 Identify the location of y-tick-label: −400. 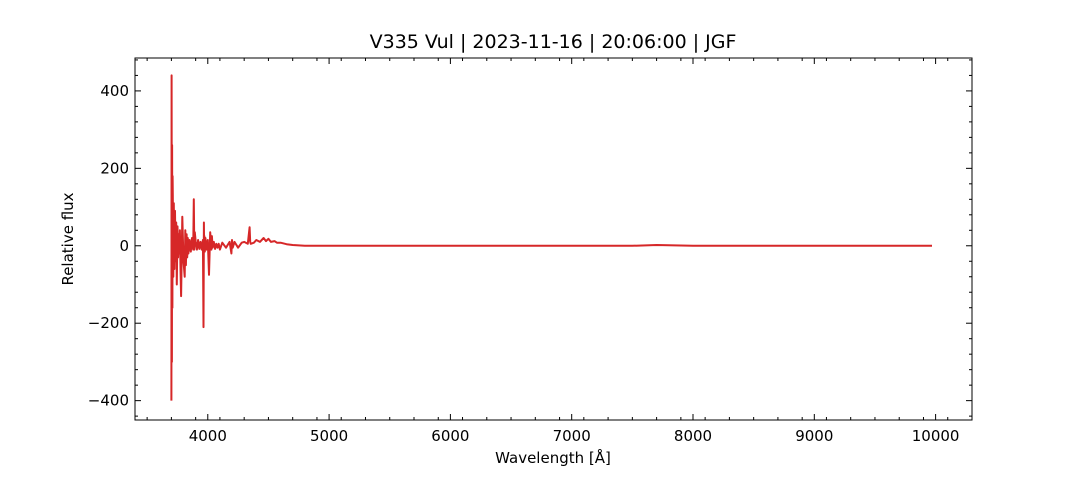
(108, 401).